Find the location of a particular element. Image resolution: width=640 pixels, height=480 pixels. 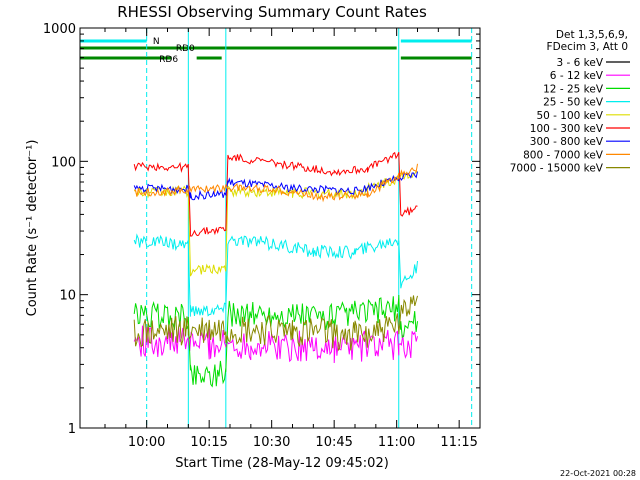

legend-entry-12-25-kev: 12 - 25 keV is located at coordinates (573, 89).